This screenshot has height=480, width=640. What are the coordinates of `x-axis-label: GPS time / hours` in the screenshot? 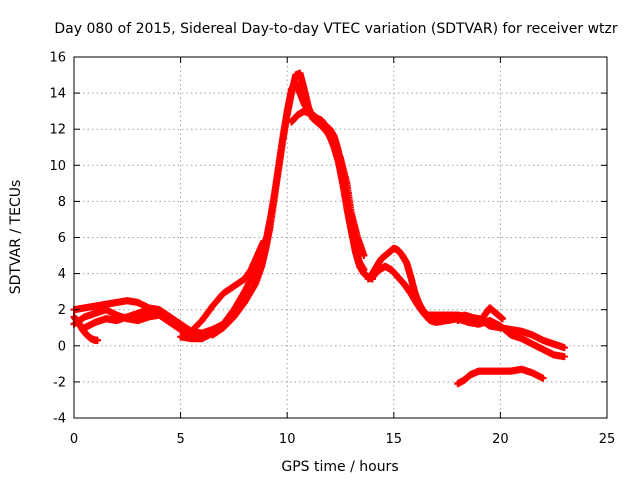 It's located at (339, 467).